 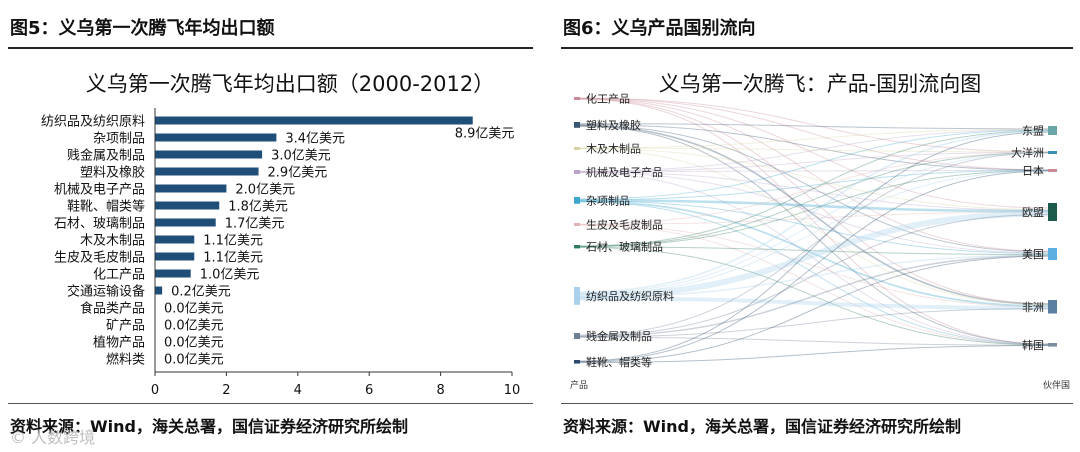 I want to click on figure6-bottom-rule, so click(x=817, y=403).